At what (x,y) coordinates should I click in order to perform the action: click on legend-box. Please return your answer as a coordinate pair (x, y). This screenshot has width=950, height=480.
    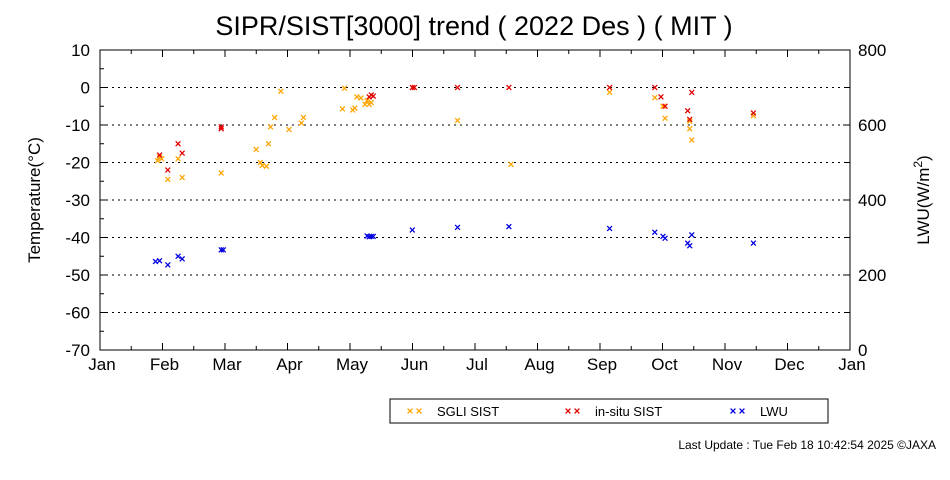
    Looking at the image, I should click on (609, 411).